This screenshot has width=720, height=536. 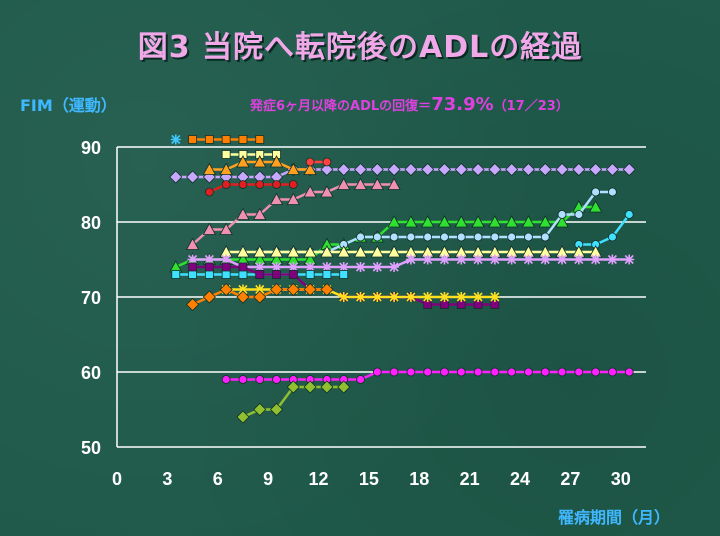 I want to click on annotation-percent: 73.9%, so click(x=462, y=104).